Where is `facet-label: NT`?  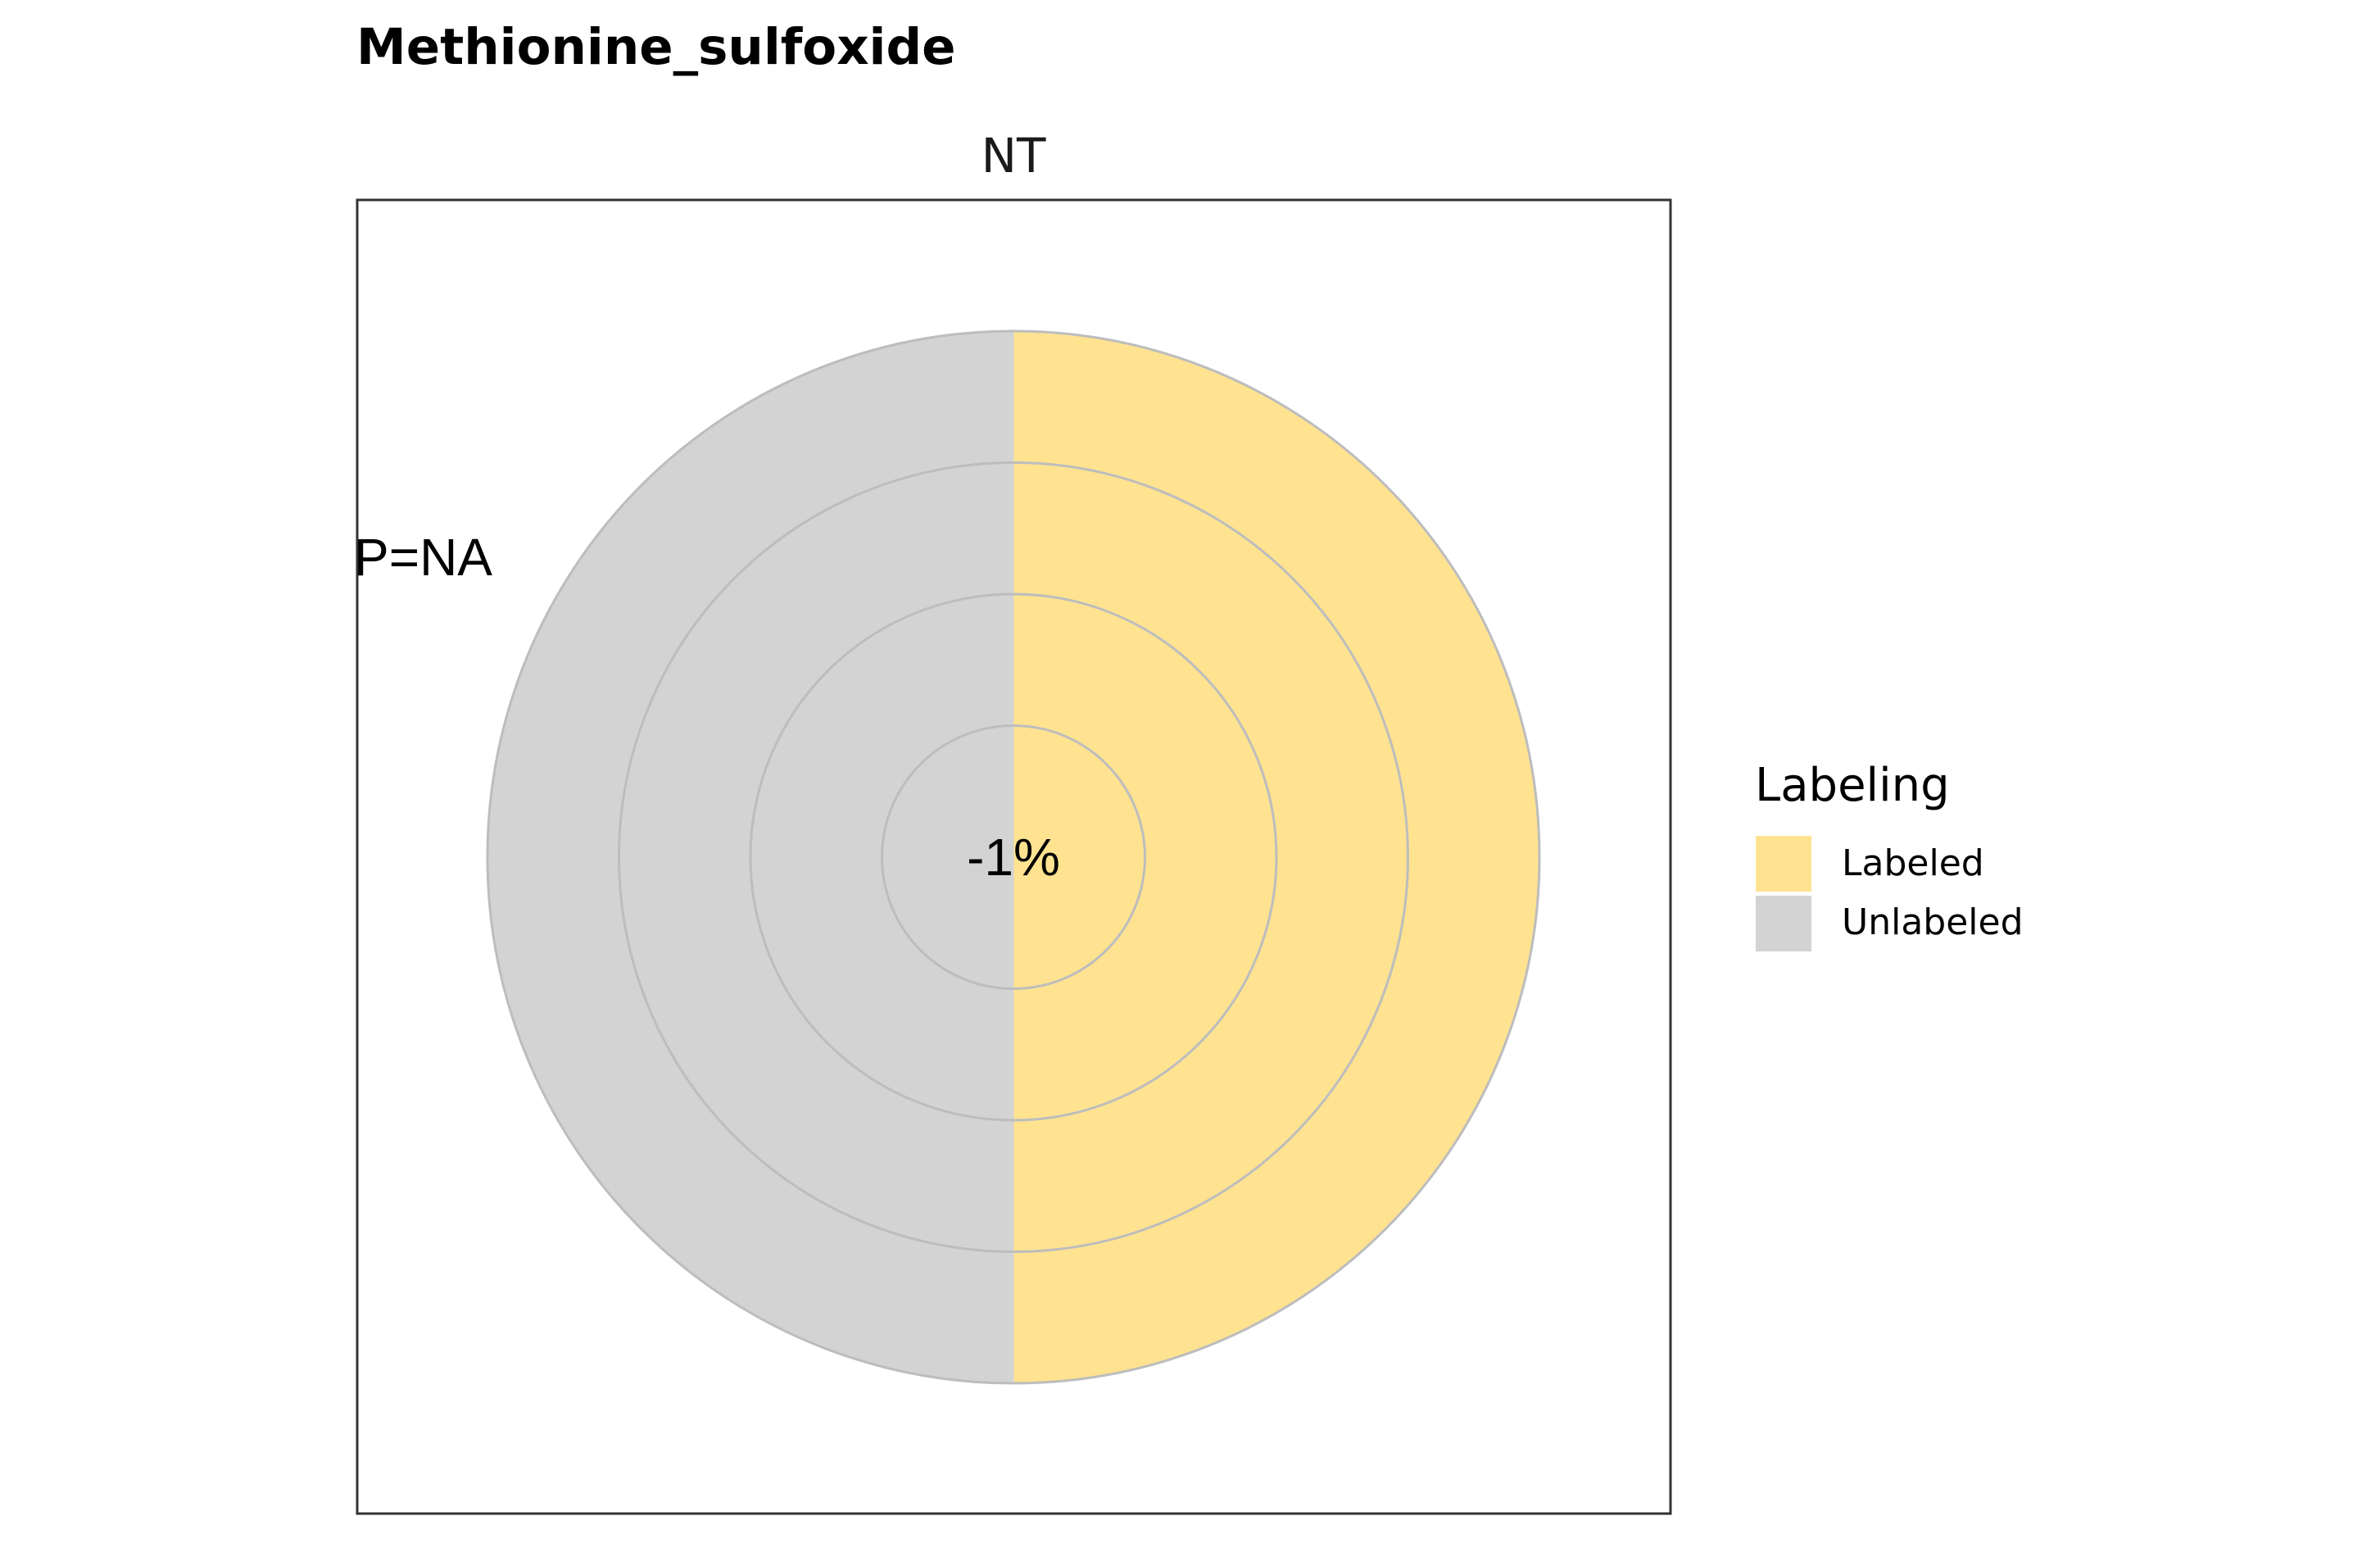
facet-label: NT is located at coordinates (1013, 156).